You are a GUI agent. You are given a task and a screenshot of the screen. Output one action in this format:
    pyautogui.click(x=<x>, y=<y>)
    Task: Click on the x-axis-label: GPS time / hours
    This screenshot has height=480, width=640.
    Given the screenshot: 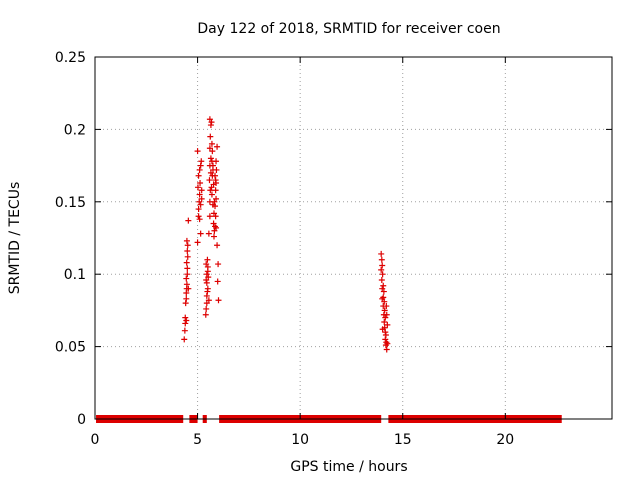 What is the action you would take?
    pyautogui.click(x=348, y=467)
    